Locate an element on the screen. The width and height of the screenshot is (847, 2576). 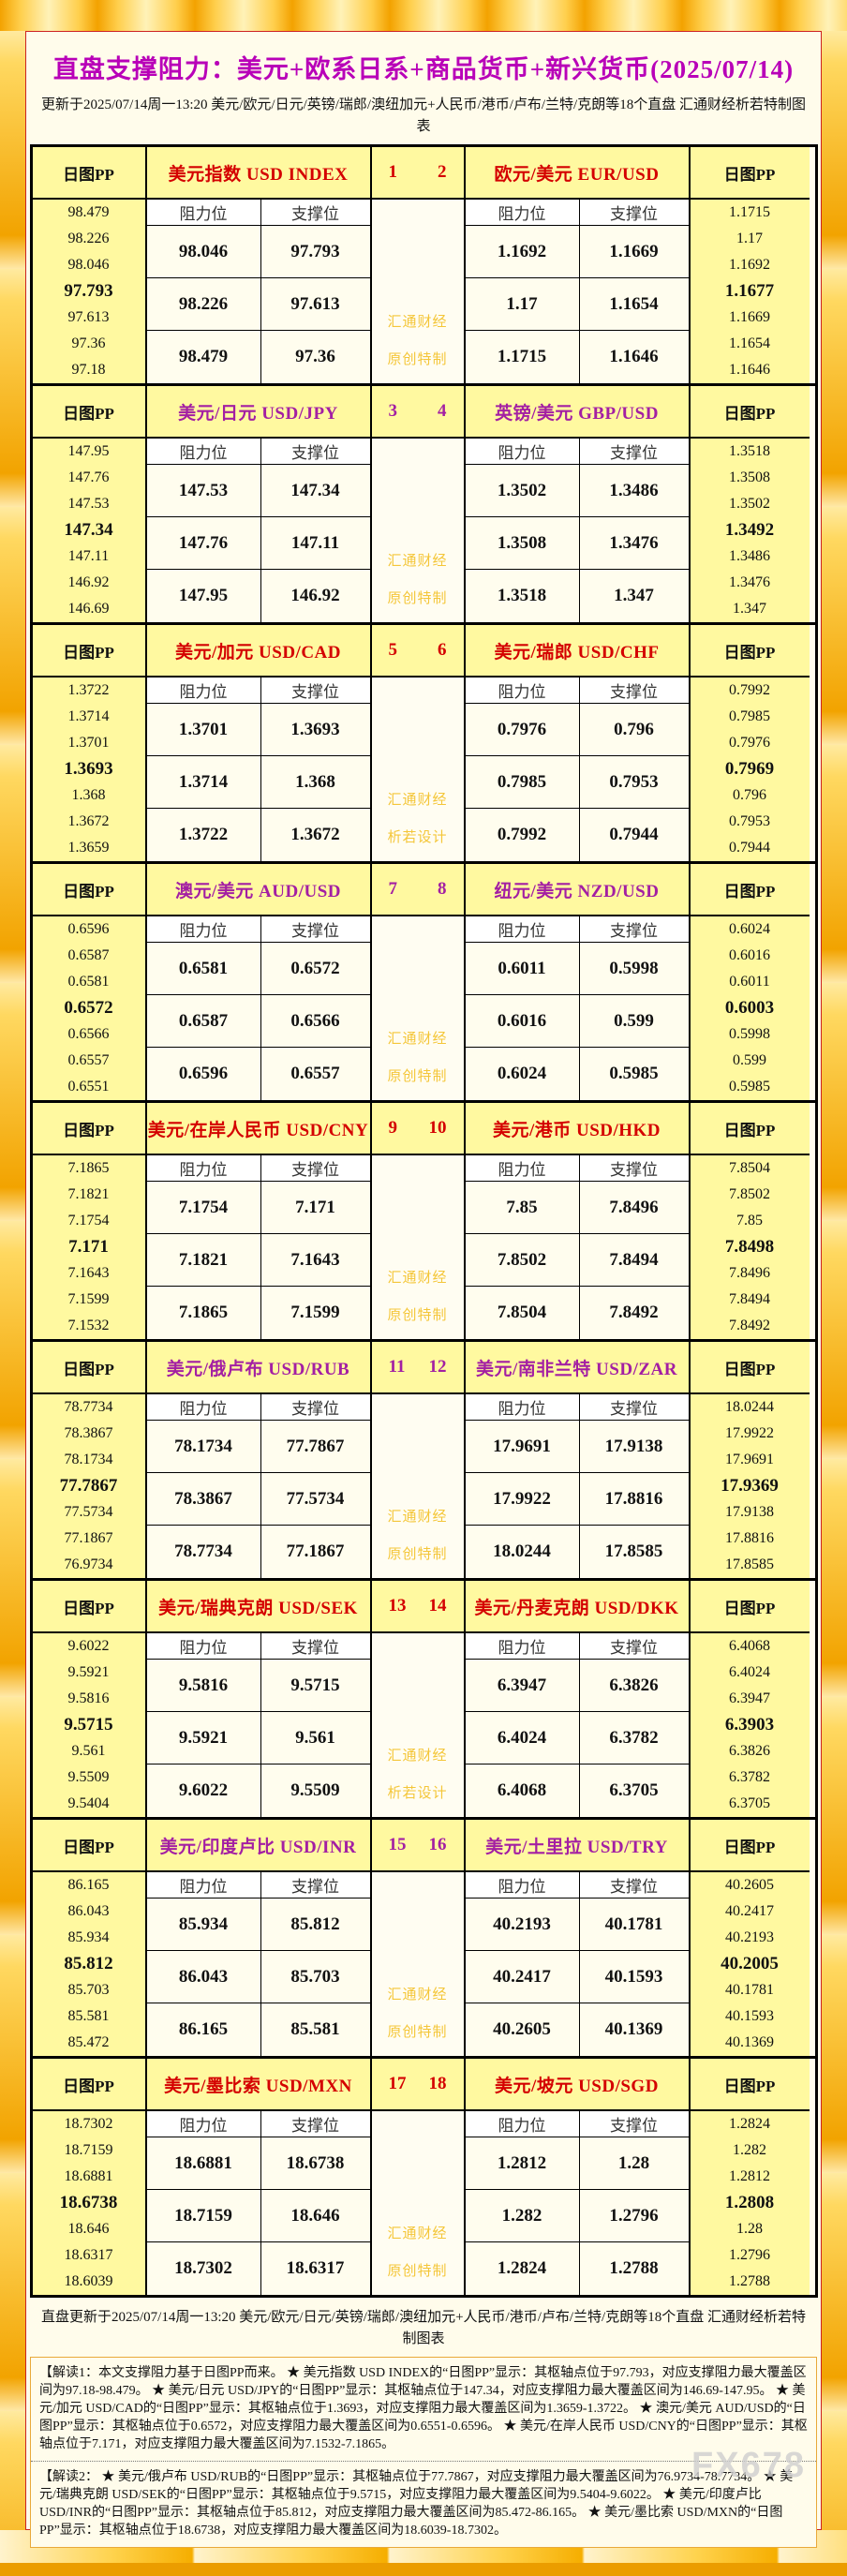
pp-value: 7.8502 is located at coordinates (749, 1194).